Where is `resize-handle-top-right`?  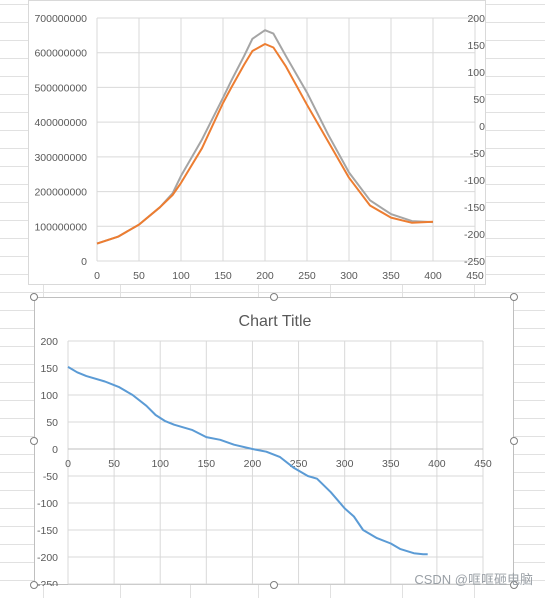 resize-handle-top-right is located at coordinates (514, 297).